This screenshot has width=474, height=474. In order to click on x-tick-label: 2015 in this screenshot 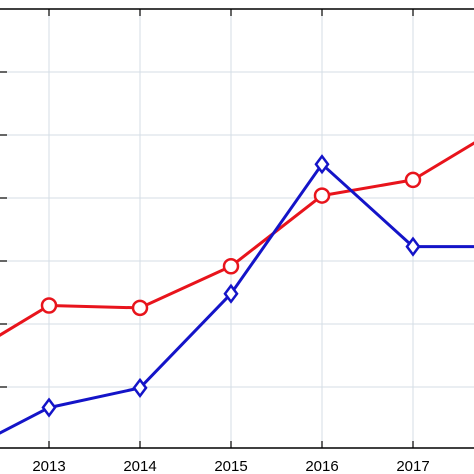, I will do `click(230, 466)`.